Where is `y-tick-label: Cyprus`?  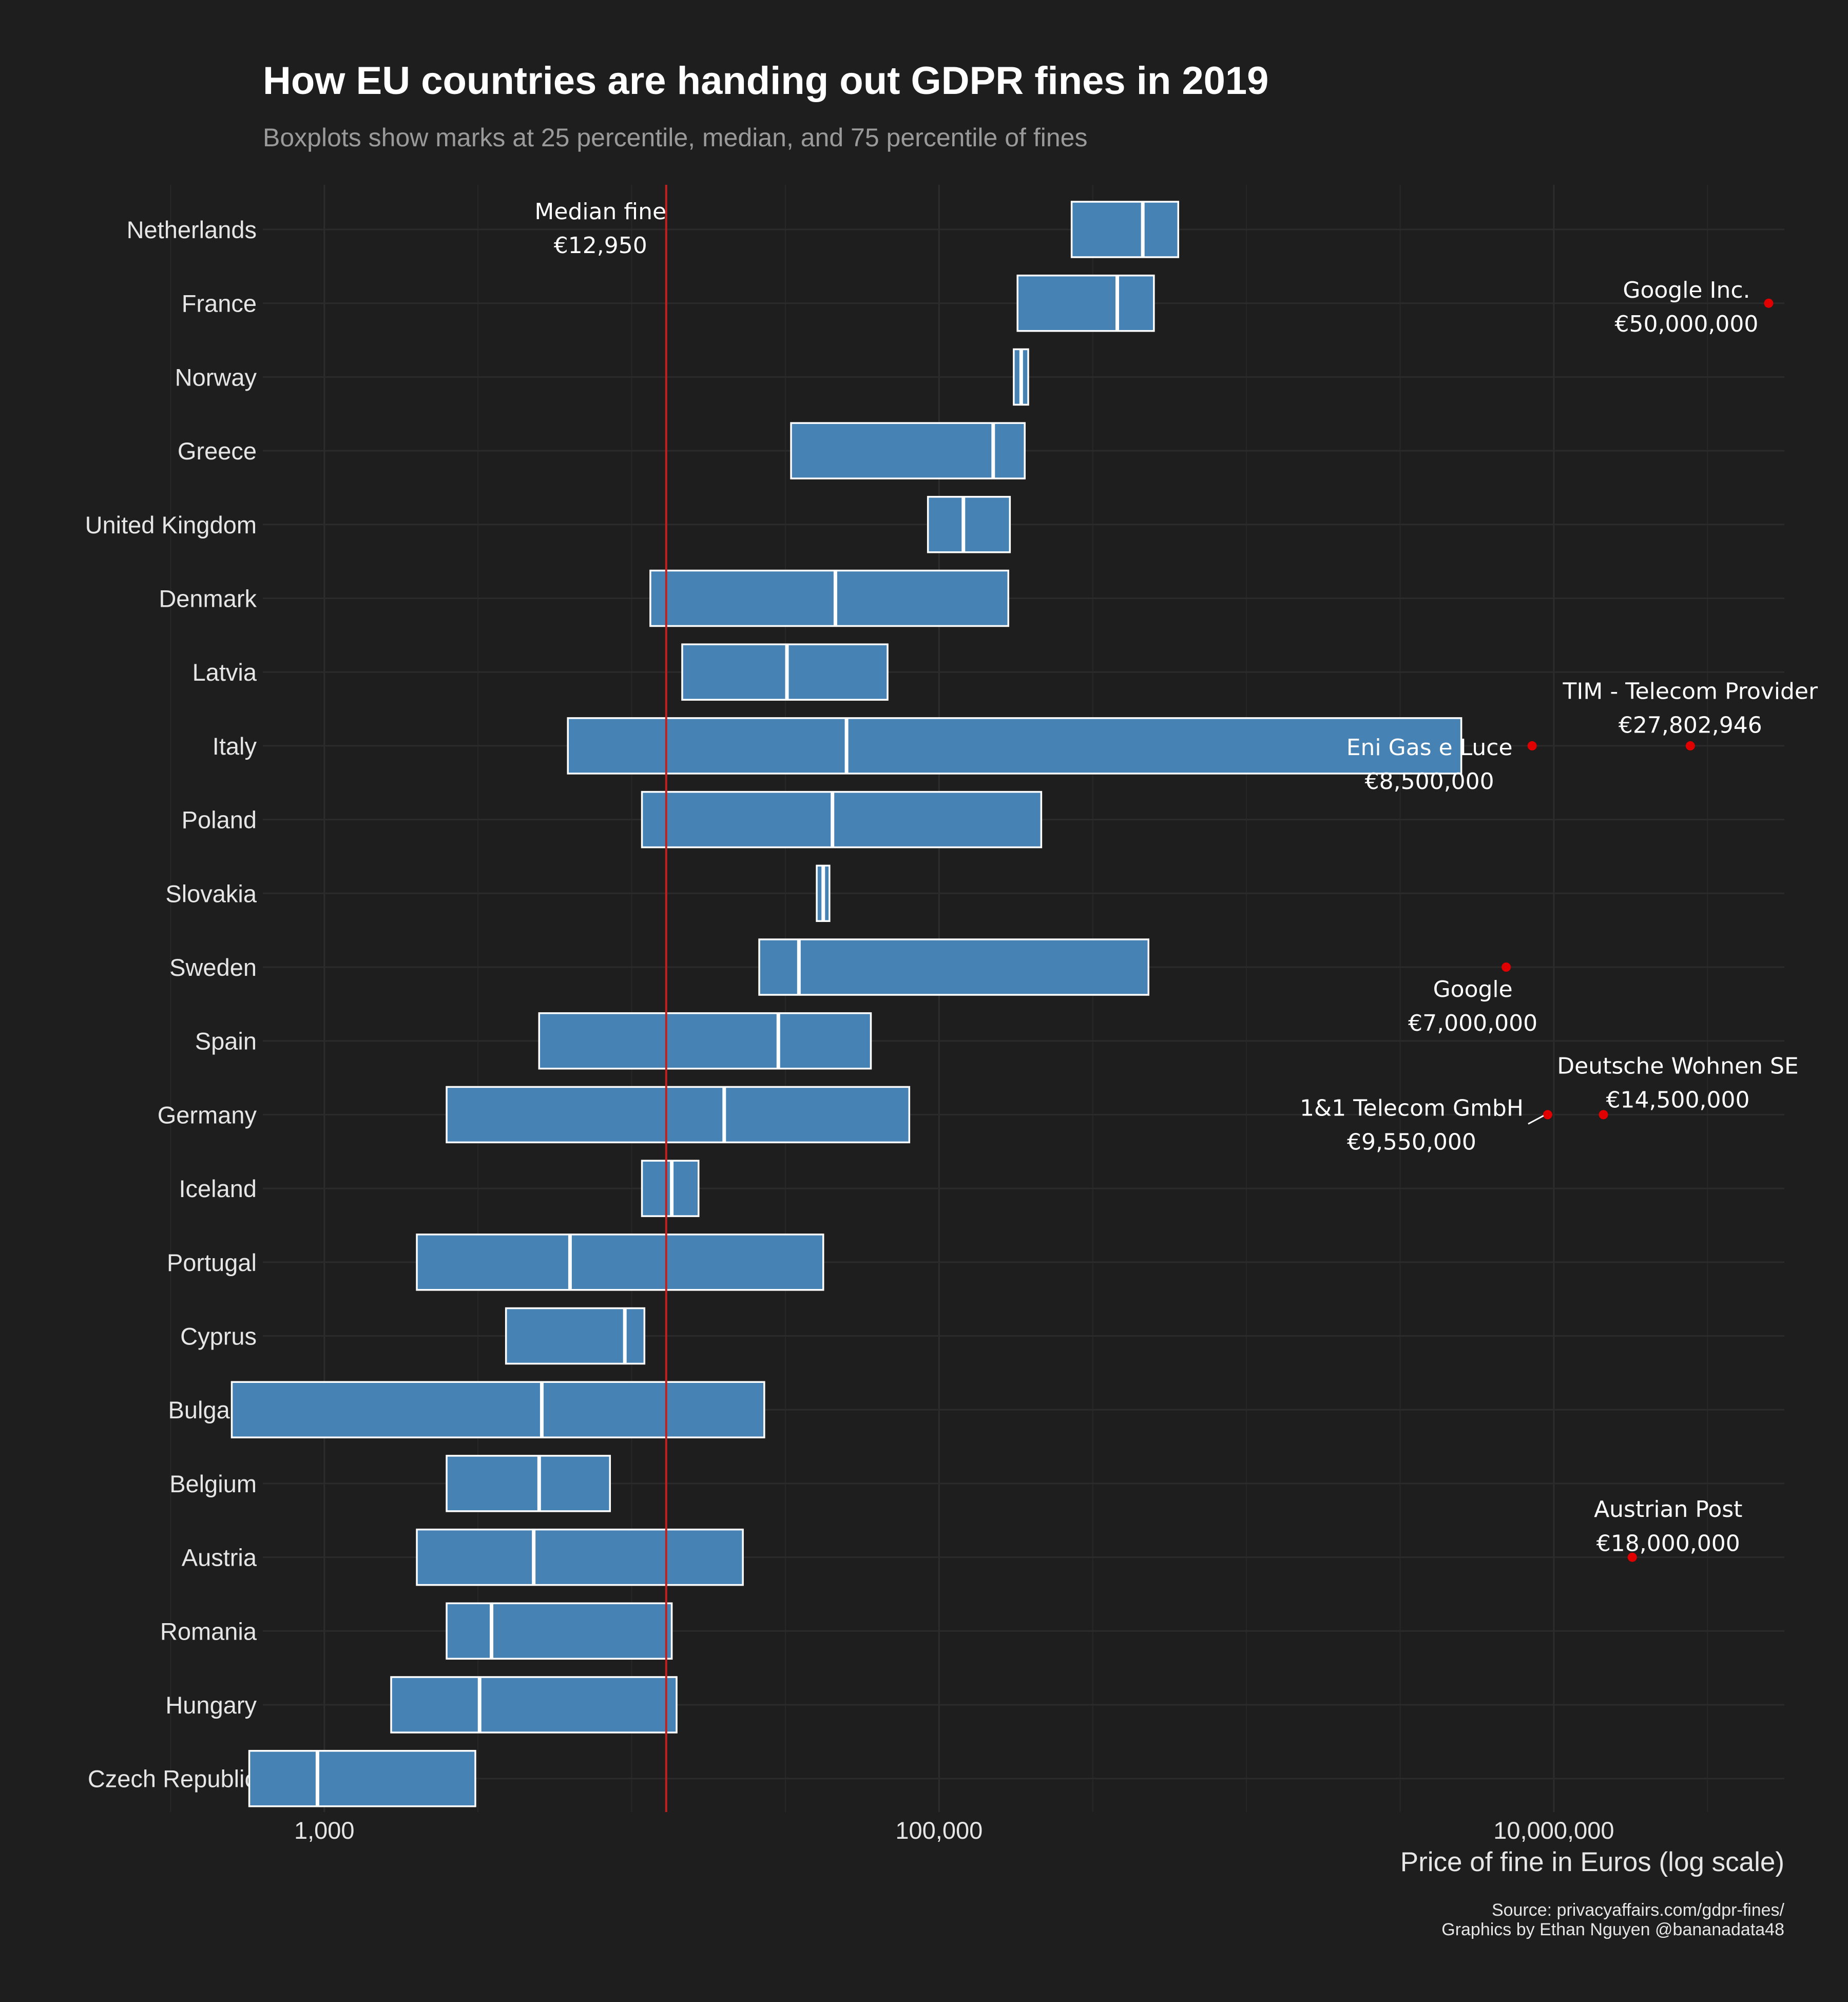 y-tick-label: Cyprus is located at coordinates (218, 1336).